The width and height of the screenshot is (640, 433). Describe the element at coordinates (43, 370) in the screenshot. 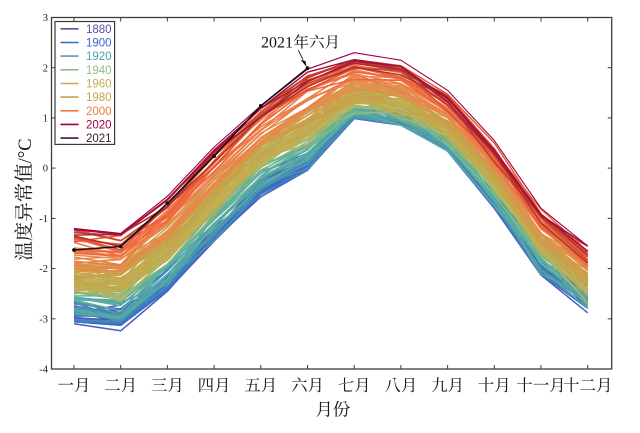

I see `svg-text: -4` at that location.